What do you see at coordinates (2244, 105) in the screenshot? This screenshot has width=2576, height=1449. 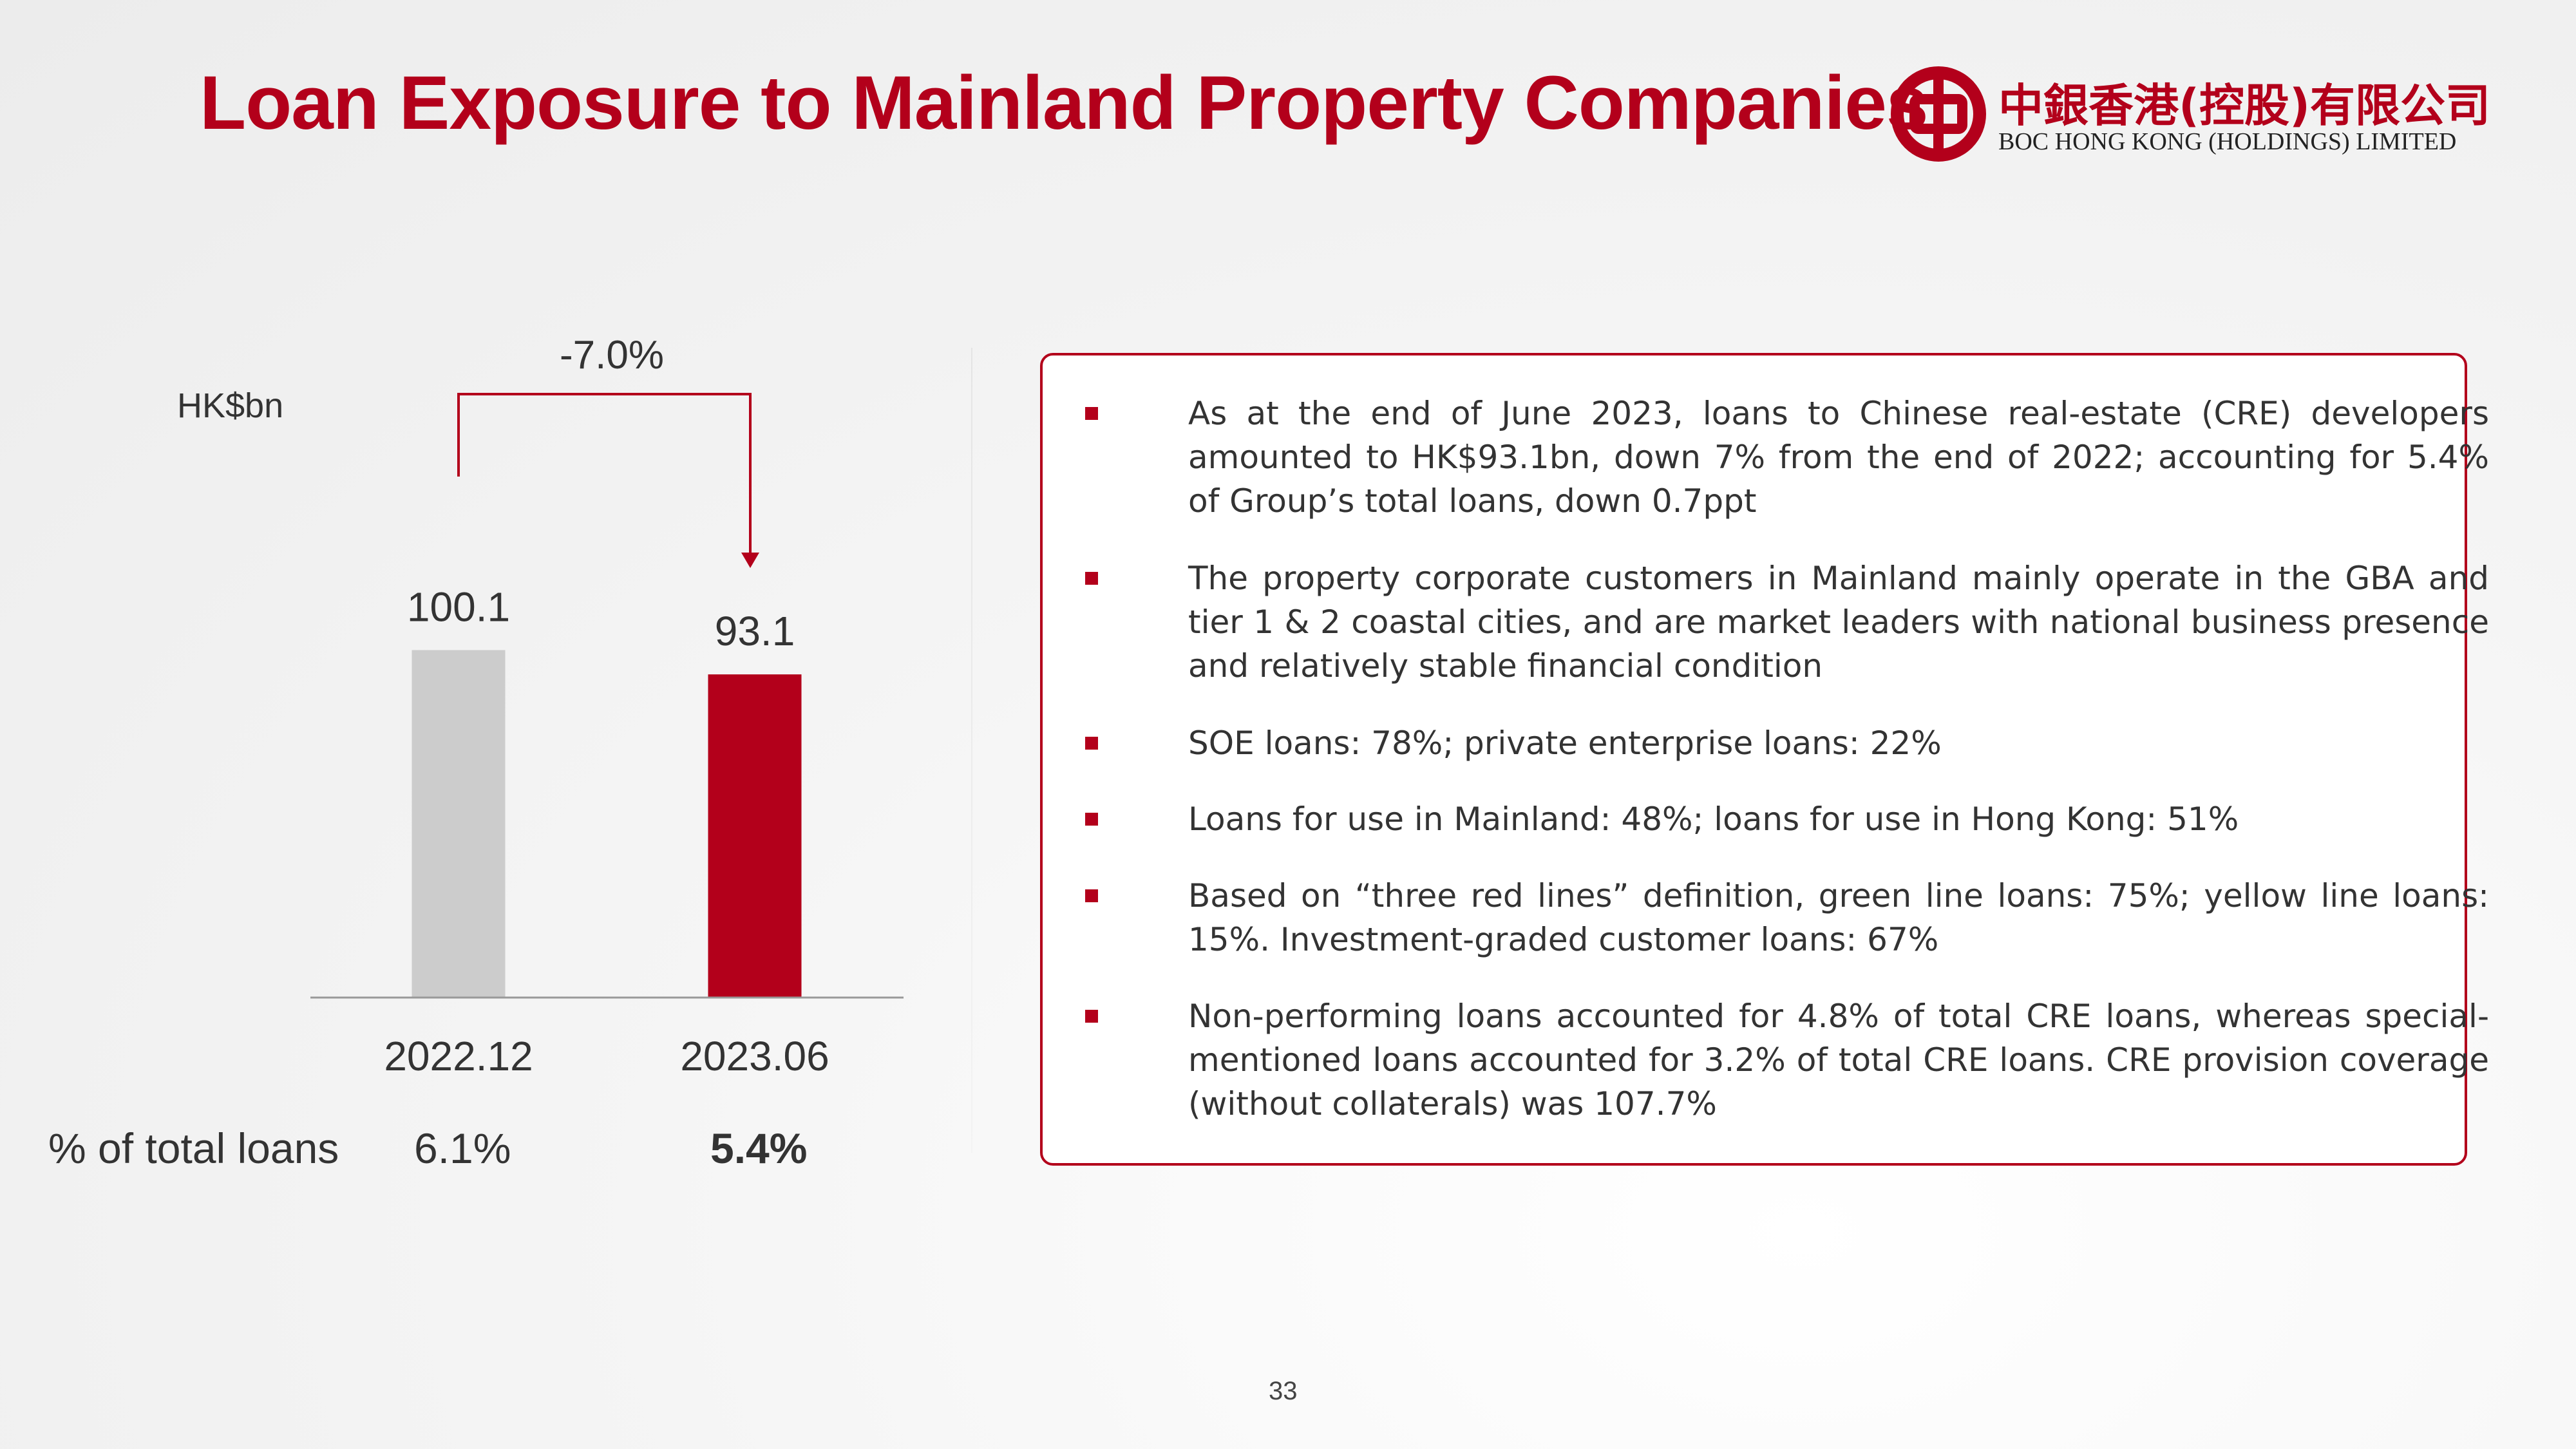 I see `logo-name-chinese: 中銀香港(控股)有限公司` at bounding box center [2244, 105].